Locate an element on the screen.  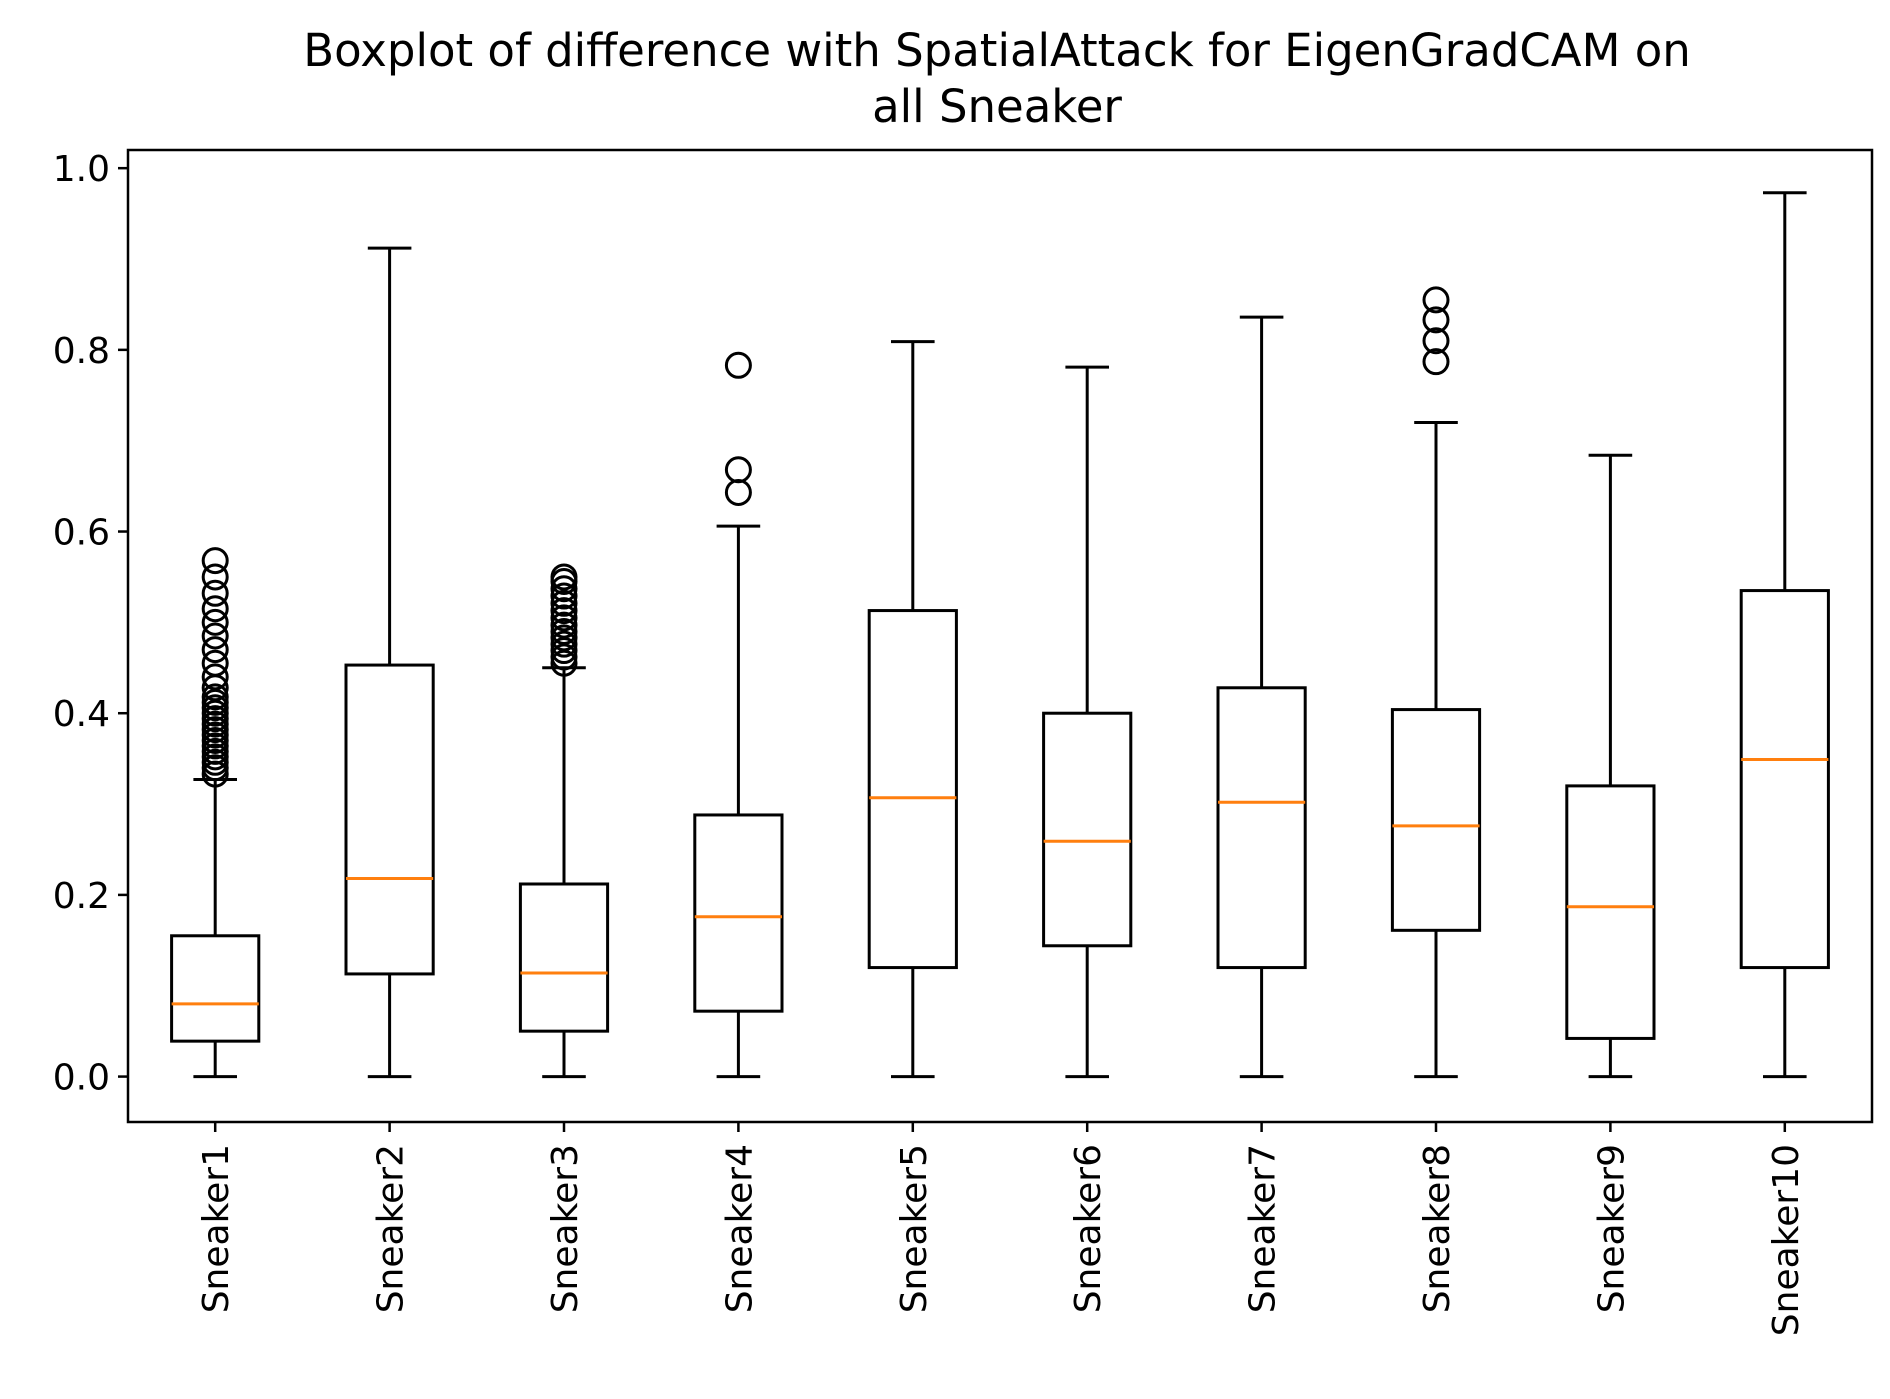
x-tick-label: Sneaker9 is located at coordinates (1611, 1228).